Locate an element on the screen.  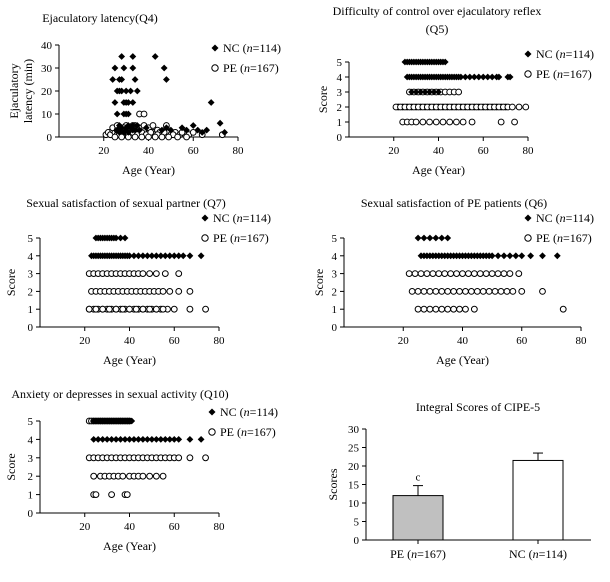
chart-title: Sexual satisfaction of PE patients (Q6) is located at coordinates (454, 203).